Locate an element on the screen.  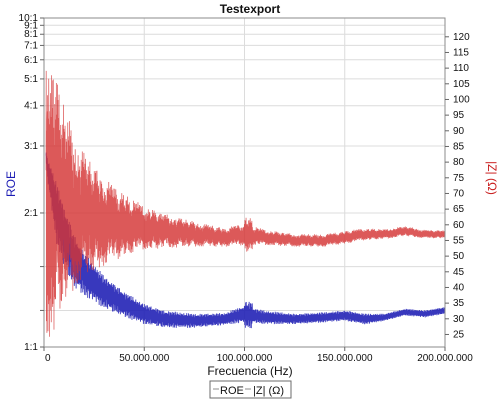
right-tick-label: 25 is located at coordinates (459, 334).